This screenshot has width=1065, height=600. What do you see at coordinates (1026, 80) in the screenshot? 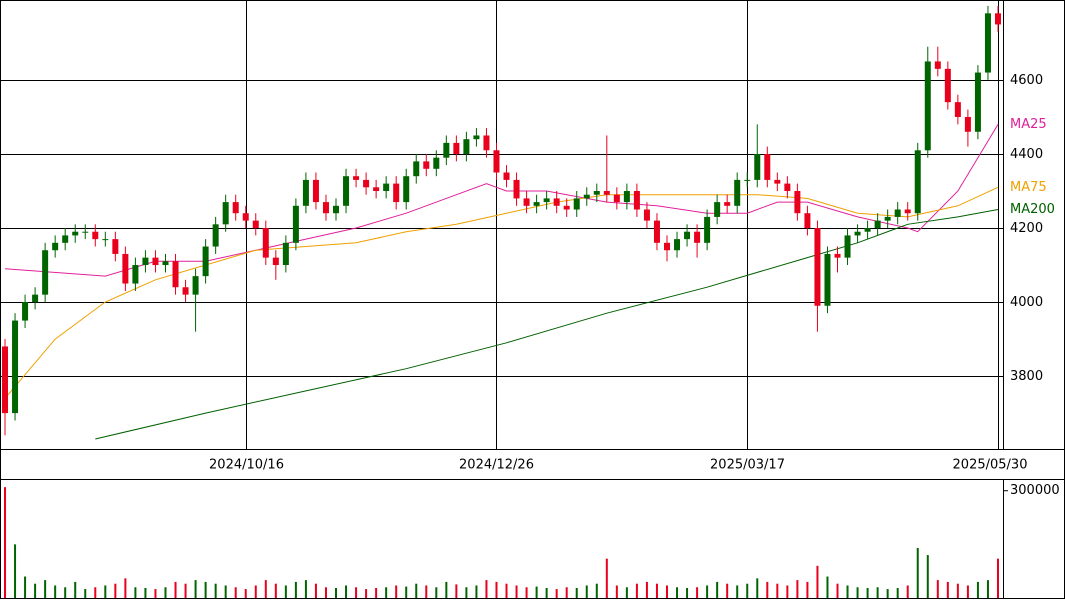
I see `y-tick-label: 4600` at bounding box center [1026, 80].